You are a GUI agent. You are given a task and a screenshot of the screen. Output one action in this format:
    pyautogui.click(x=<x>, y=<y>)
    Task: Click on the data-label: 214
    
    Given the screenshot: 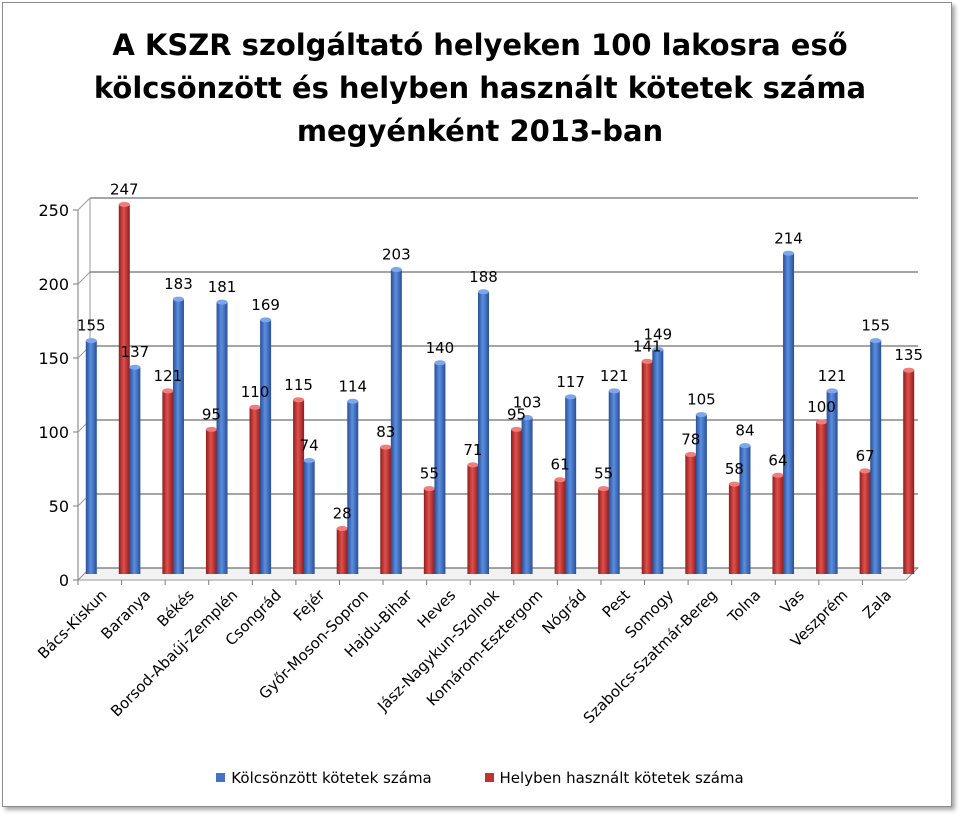 What is the action you would take?
    pyautogui.click(x=788, y=238)
    